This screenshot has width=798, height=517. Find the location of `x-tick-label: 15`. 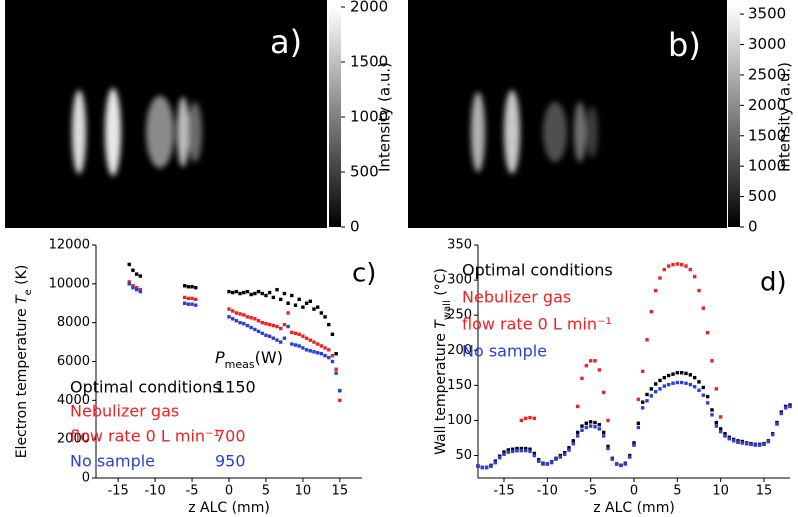

x-tick-label: 15 is located at coordinates (764, 491).